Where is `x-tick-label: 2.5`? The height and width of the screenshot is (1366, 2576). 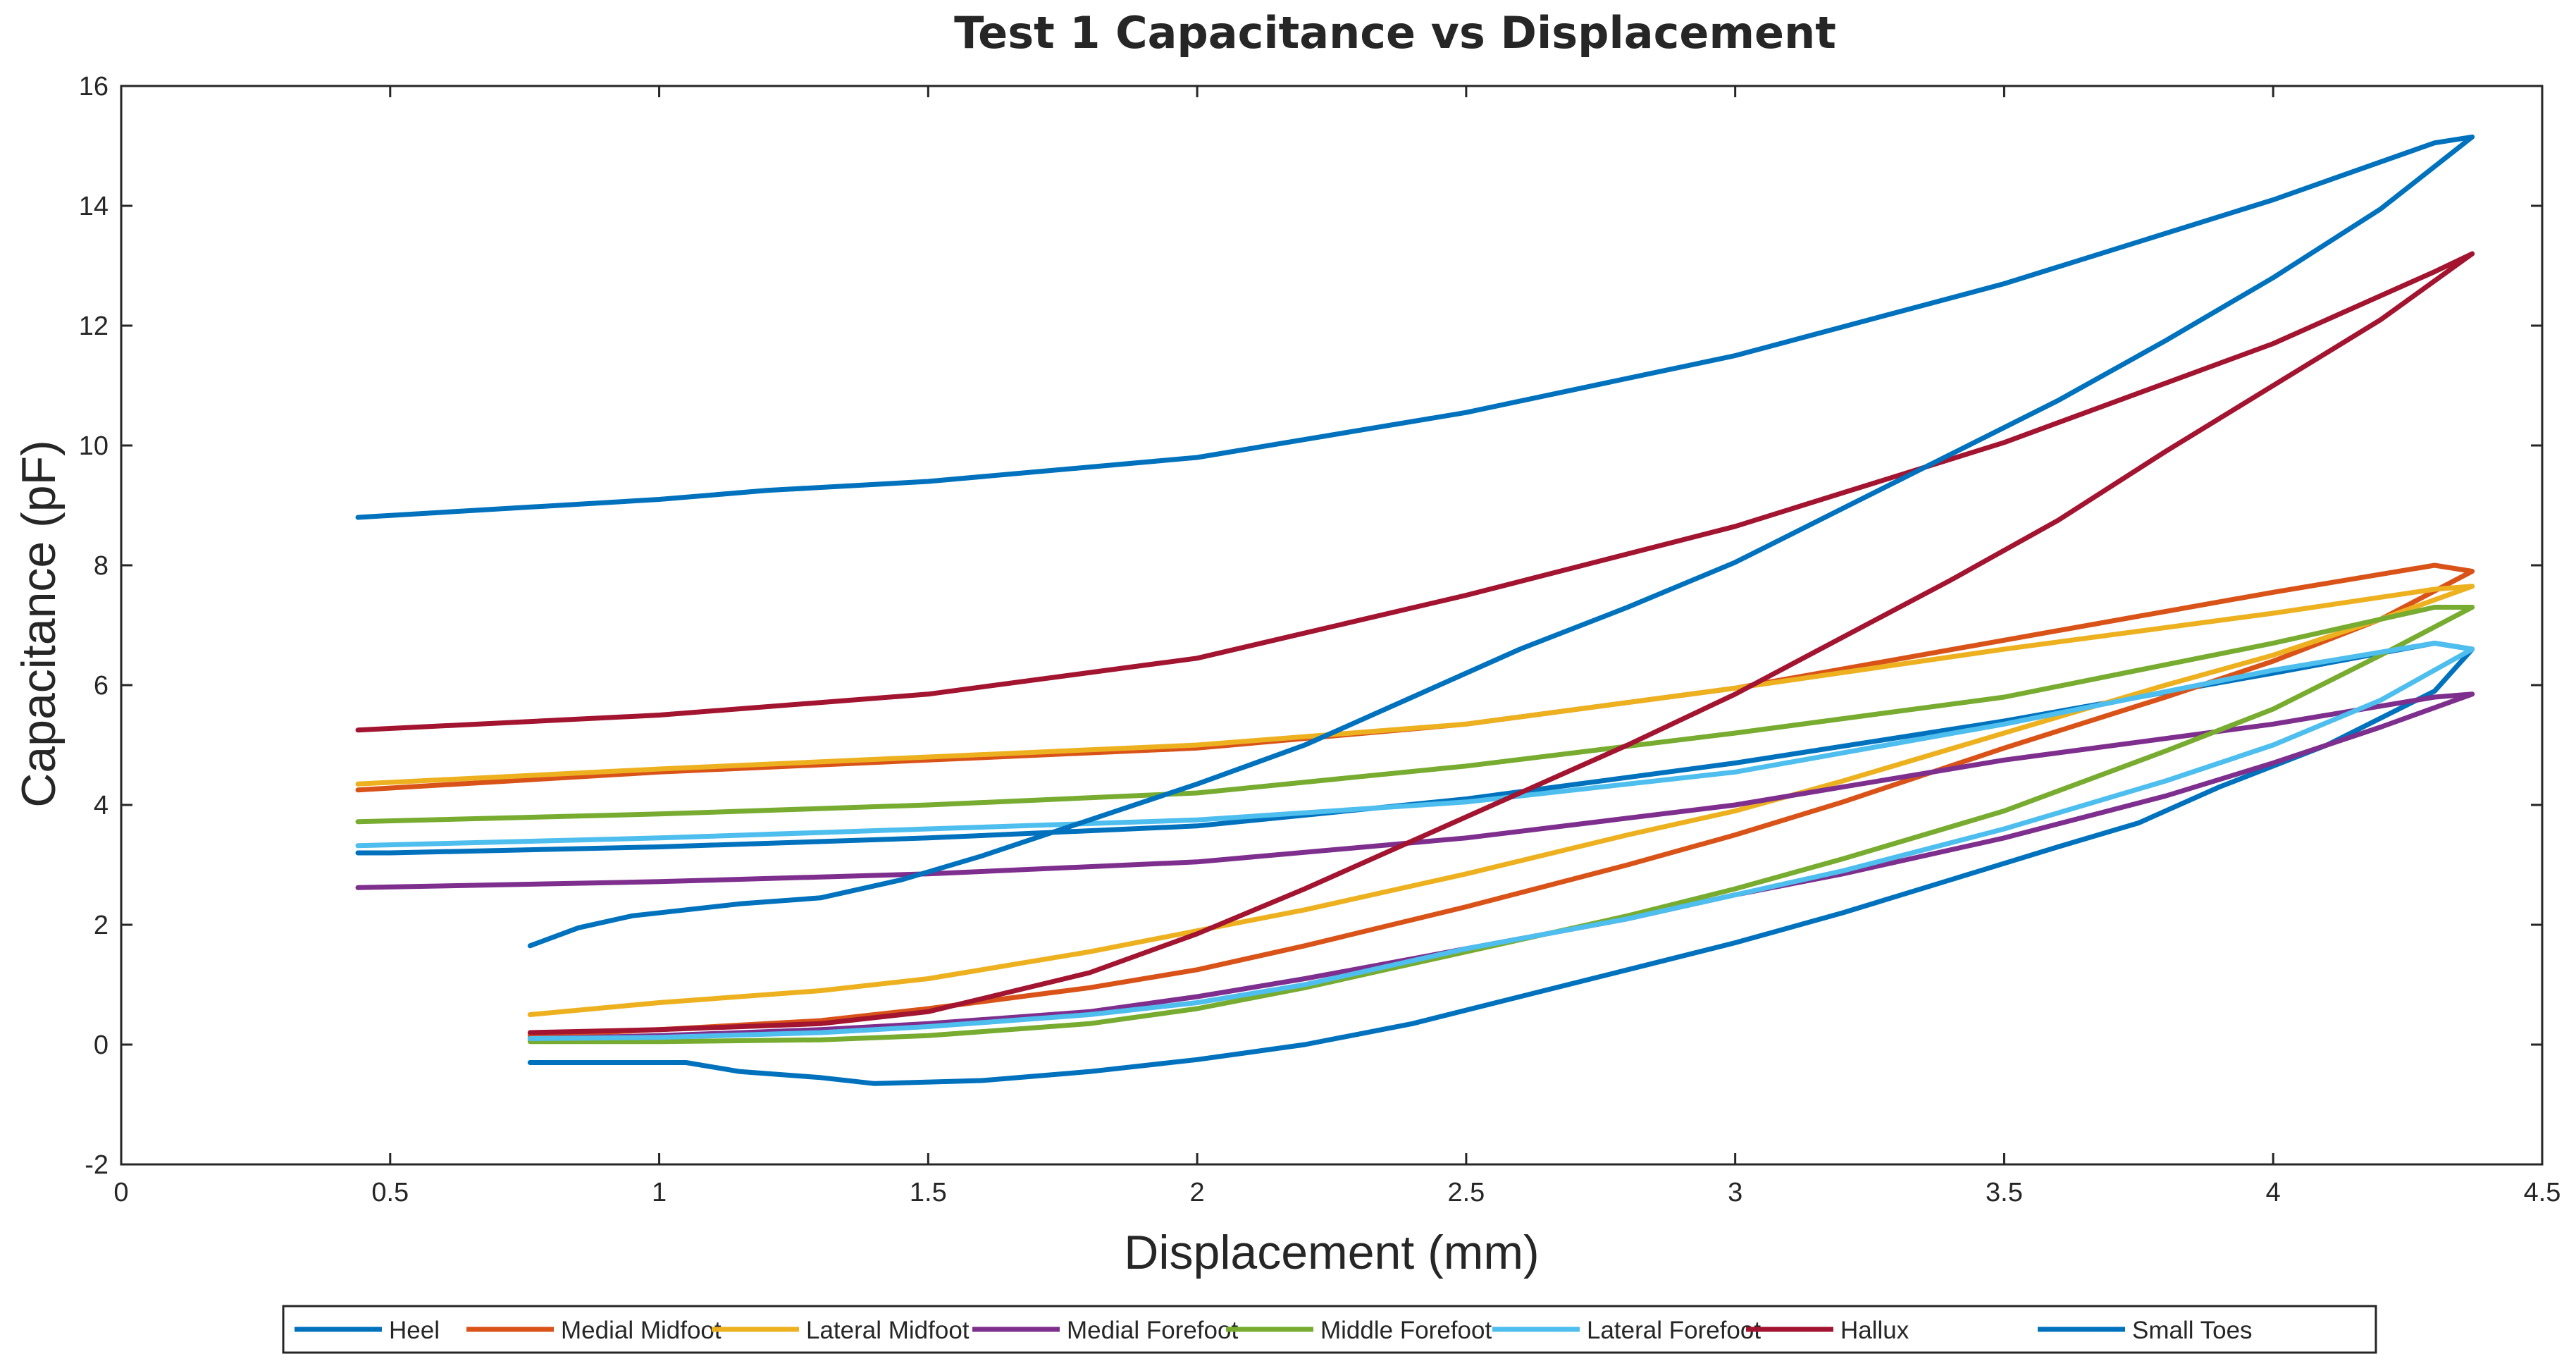 x-tick-label: 2.5 is located at coordinates (1466, 1192).